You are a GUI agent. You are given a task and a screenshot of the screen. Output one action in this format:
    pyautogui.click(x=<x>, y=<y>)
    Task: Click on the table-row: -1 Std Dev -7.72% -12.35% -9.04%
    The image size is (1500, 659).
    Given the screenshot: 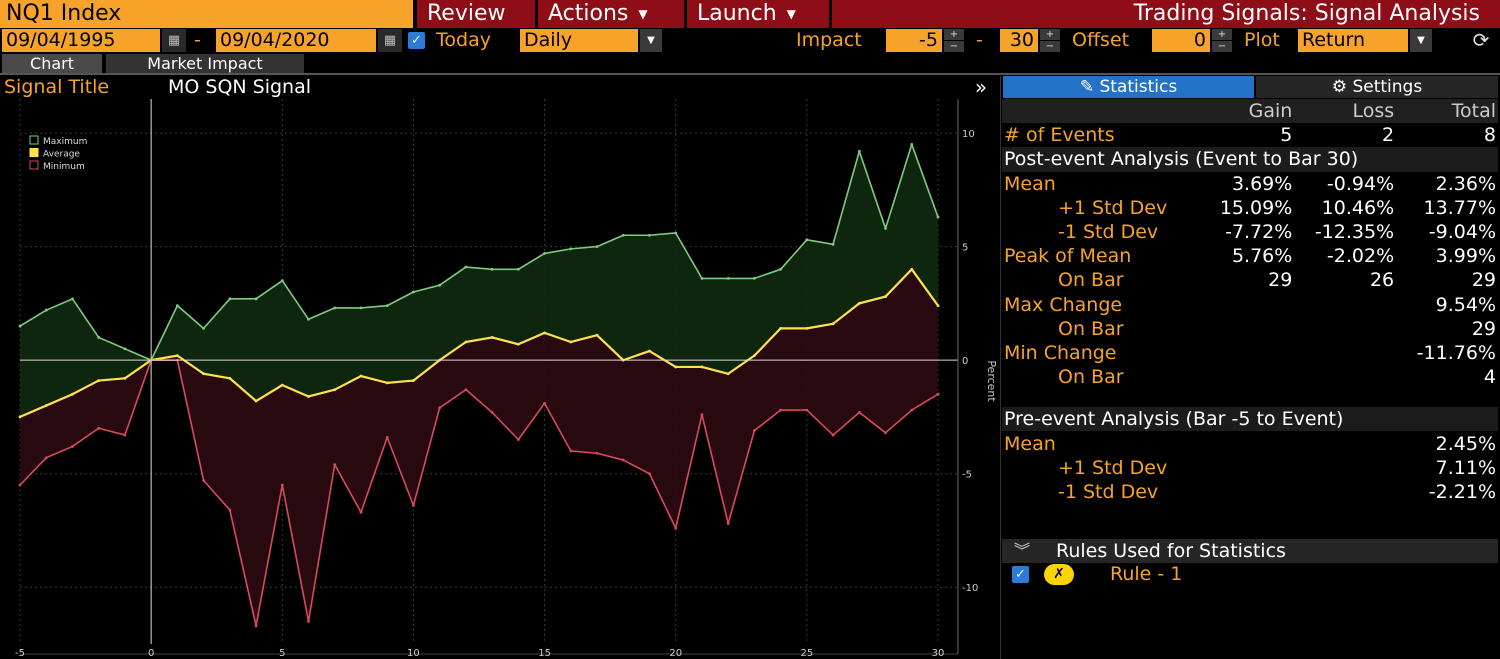 What is the action you would take?
    pyautogui.click(x=1250, y=232)
    